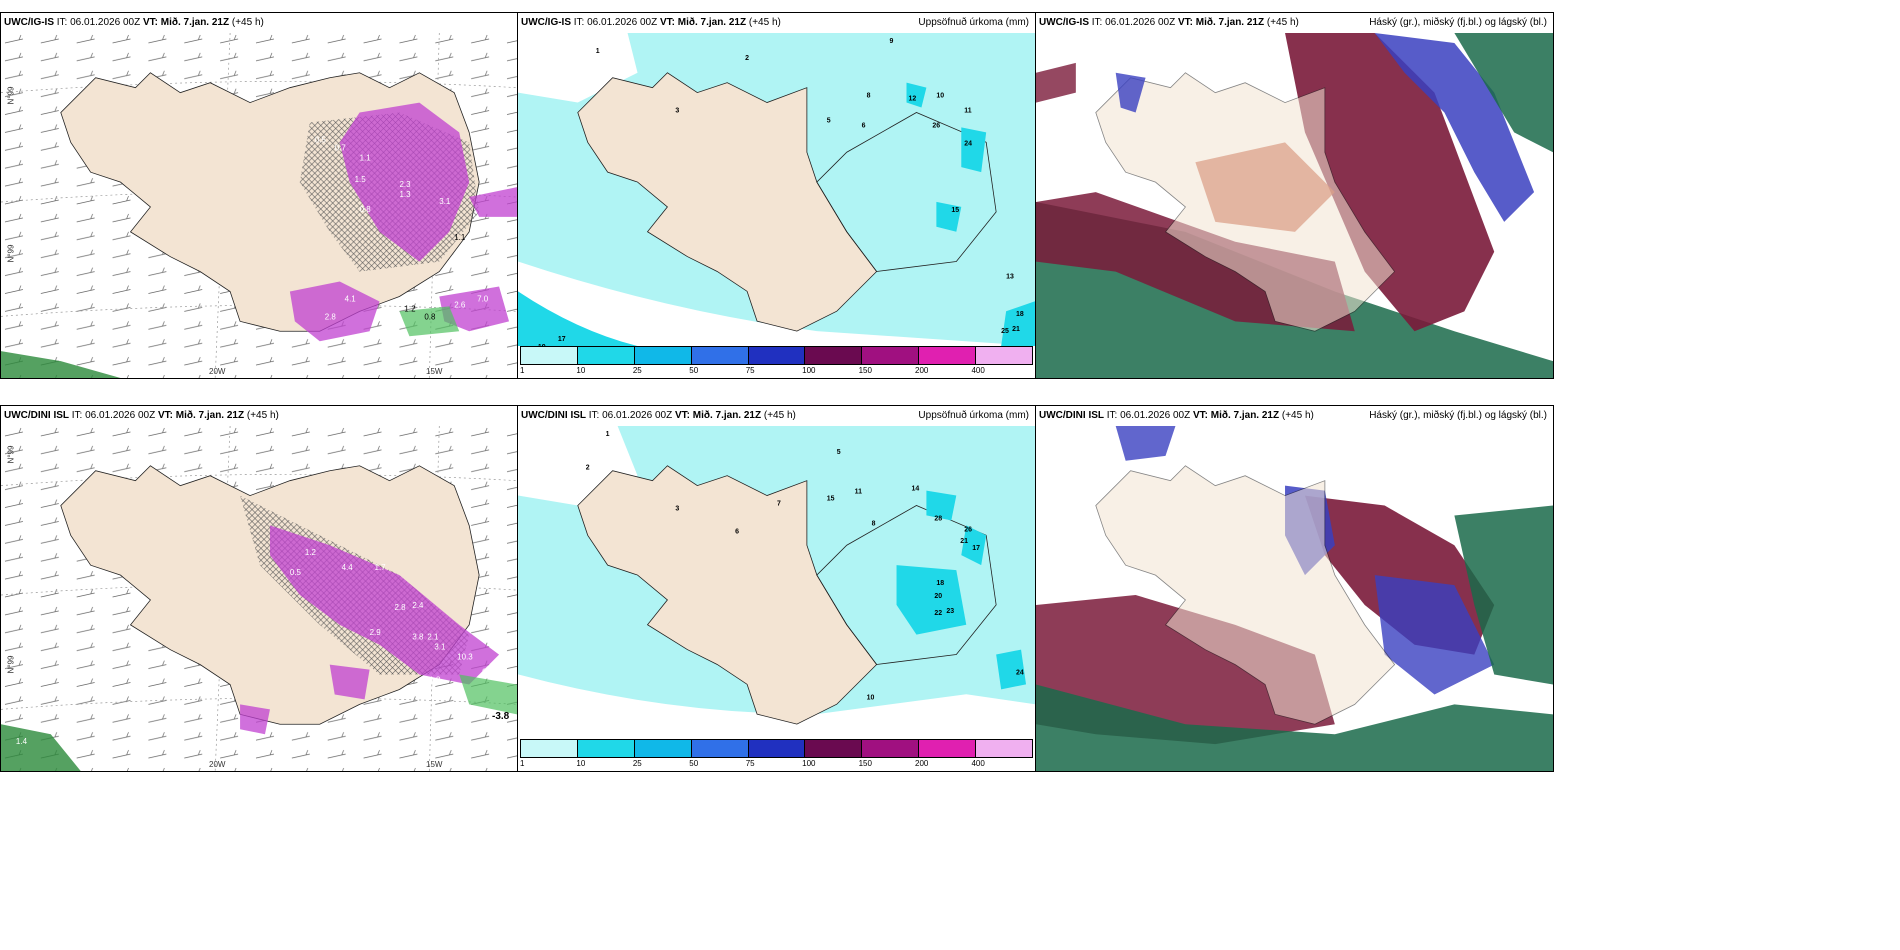 The height and width of the screenshot is (950, 1900). What do you see at coordinates (1010, 276) in the screenshot?
I see `precip-value: 13` at bounding box center [1010, 276].